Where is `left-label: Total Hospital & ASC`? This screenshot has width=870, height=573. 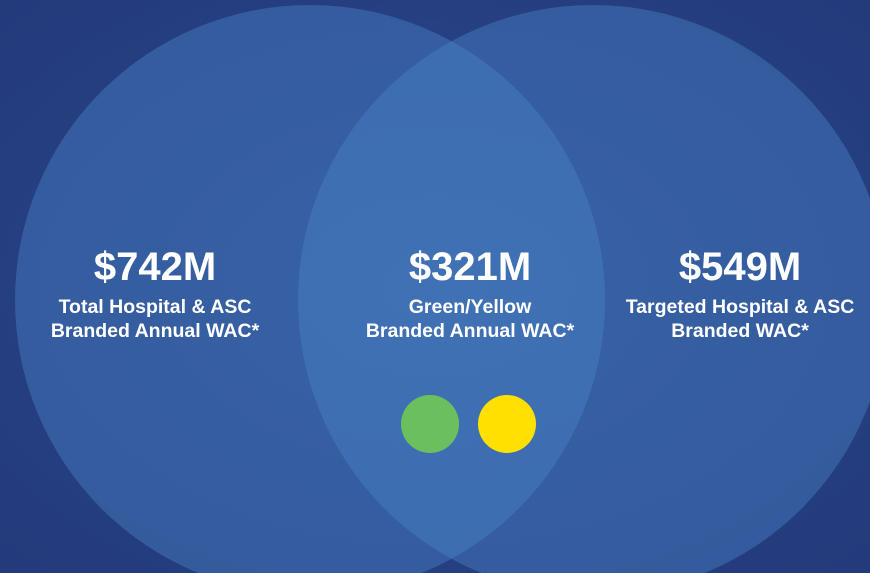
left-label: Total Hospital & ASC is located at coordinates (155, 307).